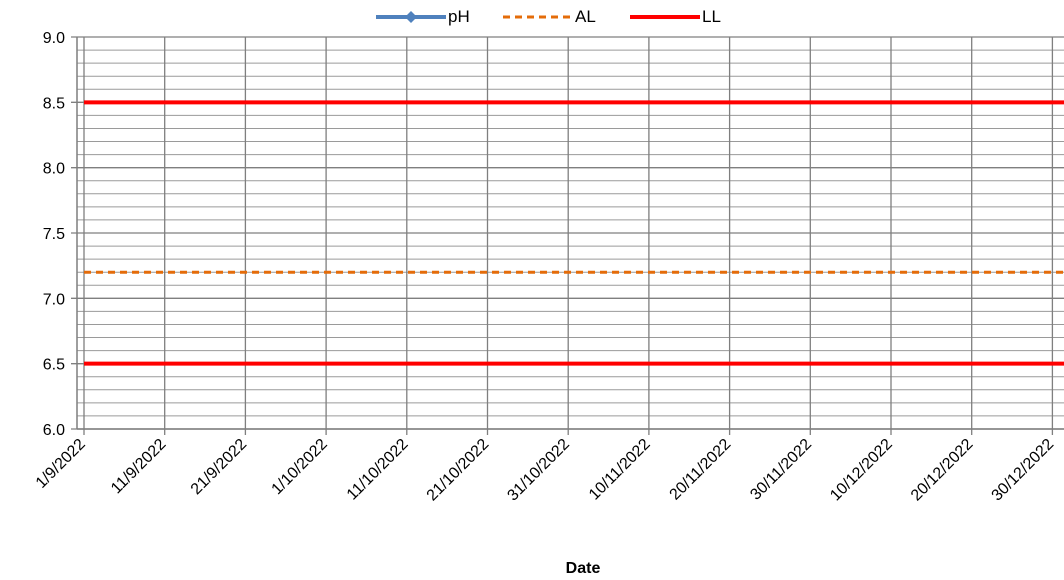  Describe the element at coordinates (378, 470) in the screenshot. I see `x-tick-label: 11/10/2022` at that location.